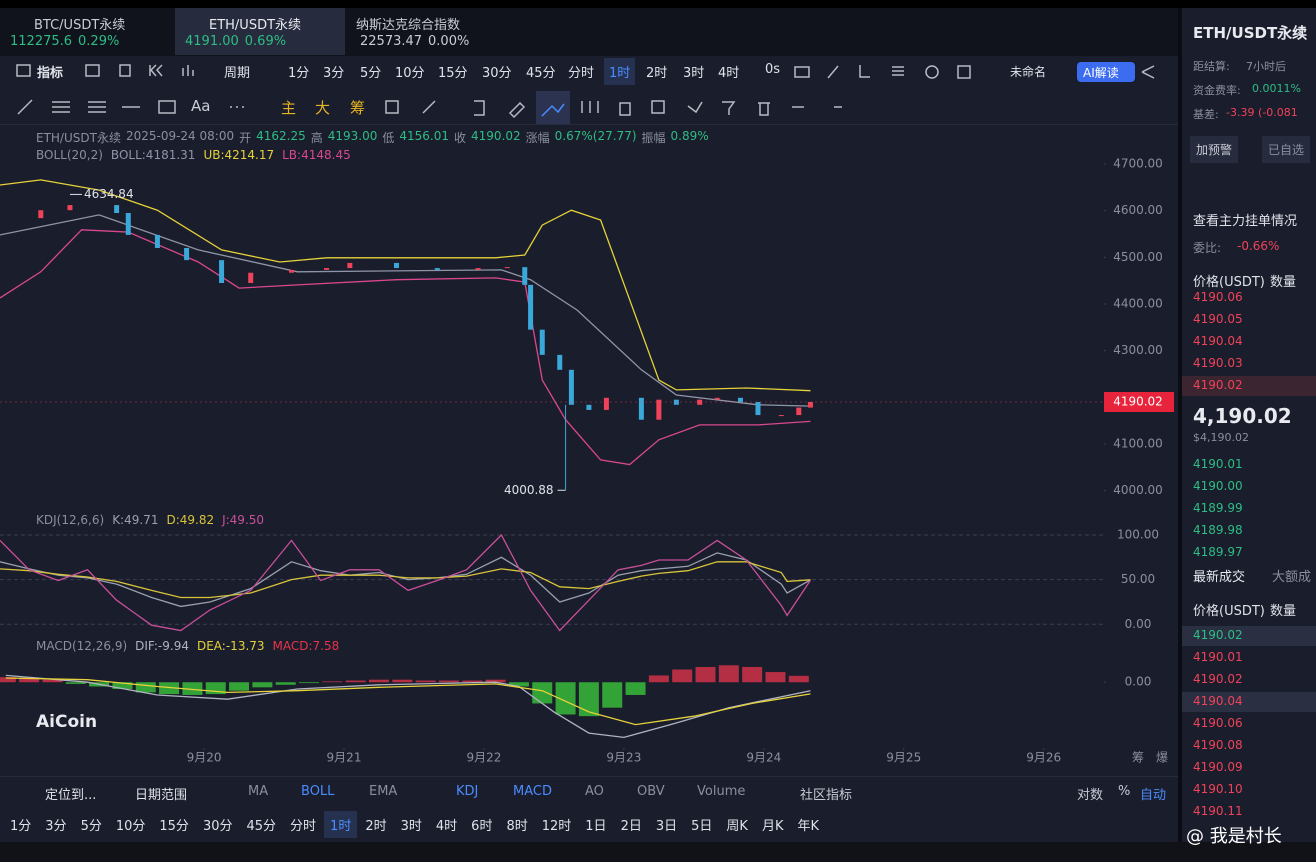 The image size is (1316, 862). Describe the element at coordinates (109, 194) in the screenshot. I see `annotation-label: 4634.84` at that location.